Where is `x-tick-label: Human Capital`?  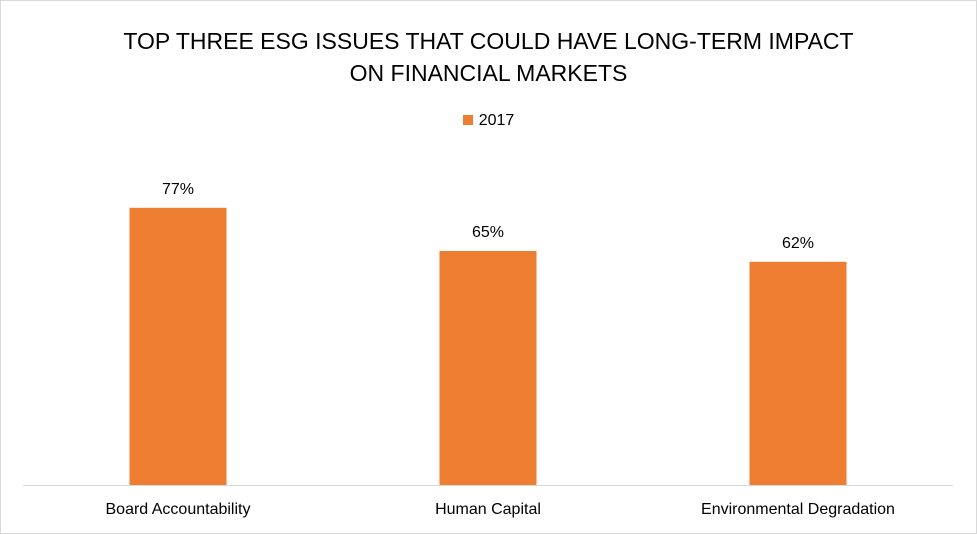
x-tick-label: Human Capital is located at coordinates (488, 509).